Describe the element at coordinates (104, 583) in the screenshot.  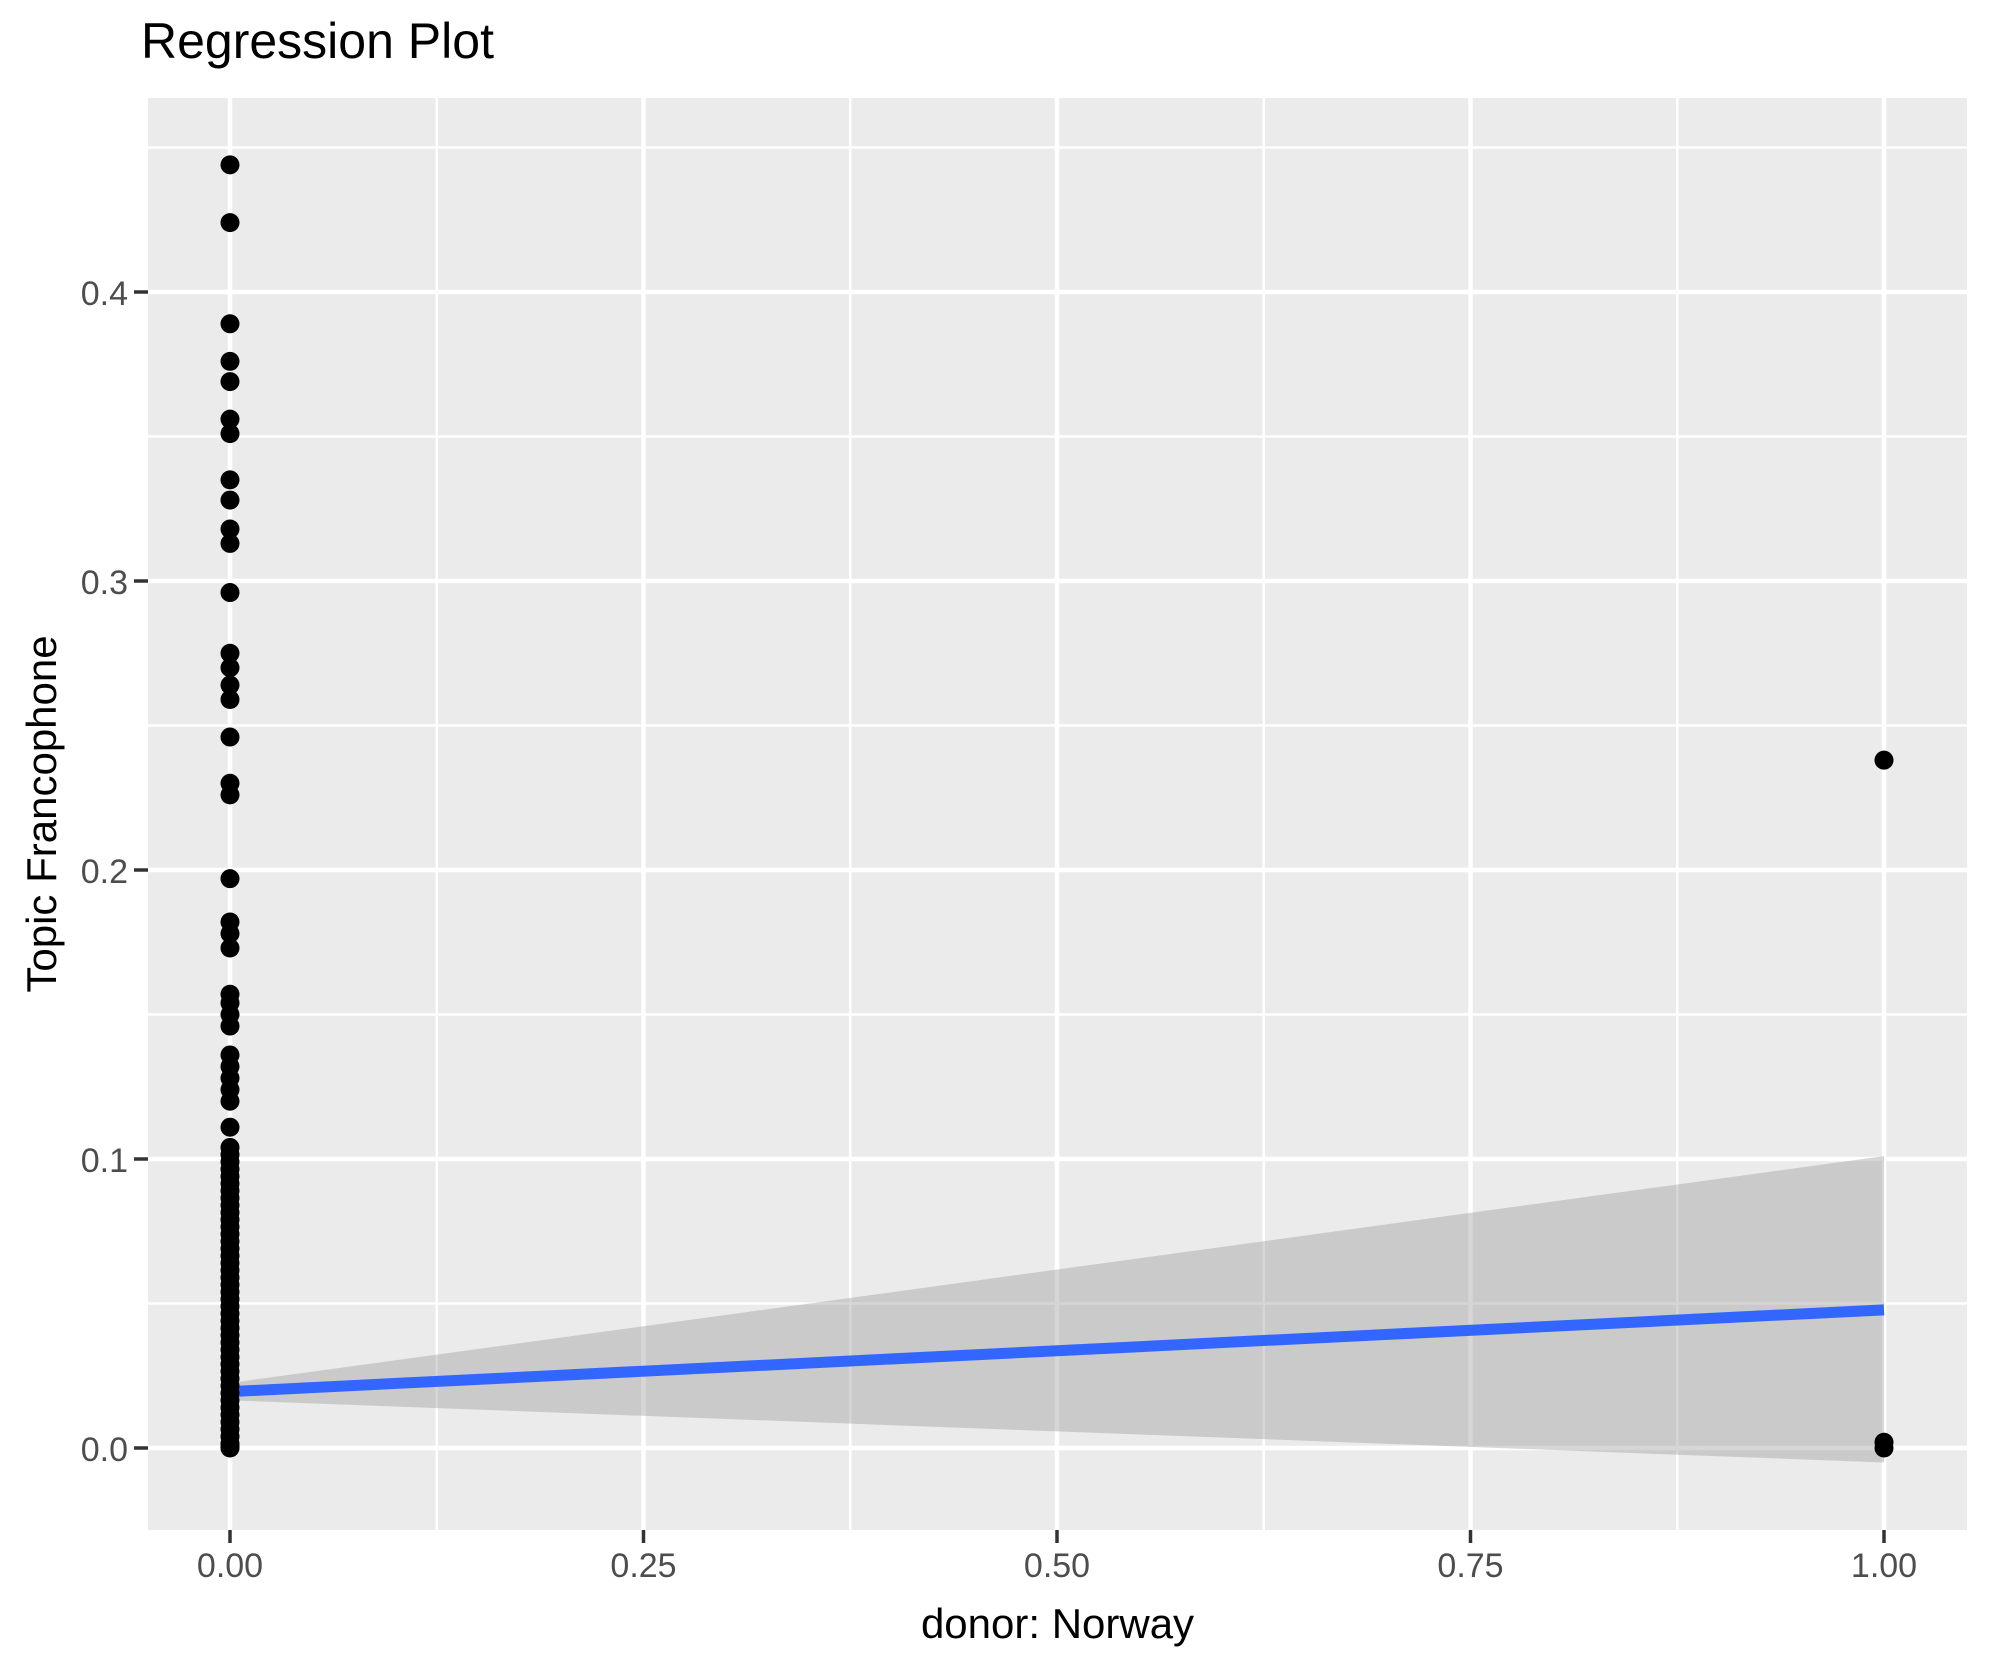
I see `y-tick-label: 0.3` at that location.